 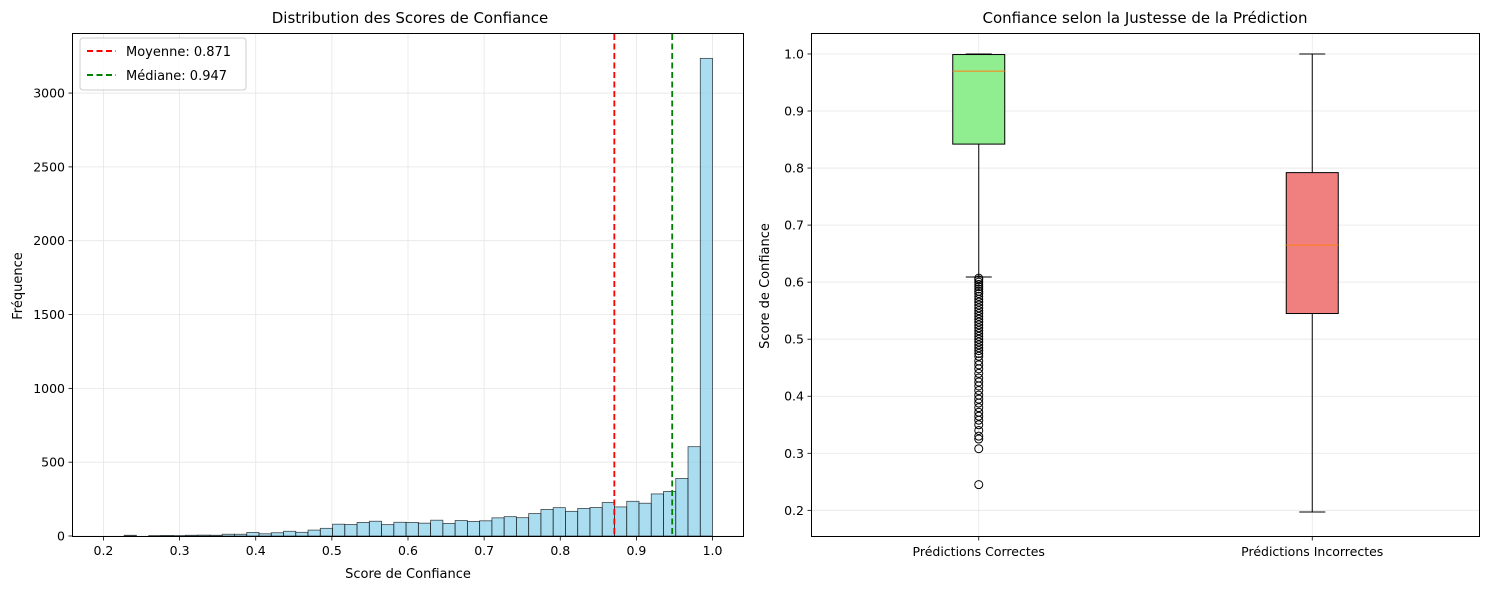 I want to click on x-tick-label: 0.4, so click(x=256, y=550).